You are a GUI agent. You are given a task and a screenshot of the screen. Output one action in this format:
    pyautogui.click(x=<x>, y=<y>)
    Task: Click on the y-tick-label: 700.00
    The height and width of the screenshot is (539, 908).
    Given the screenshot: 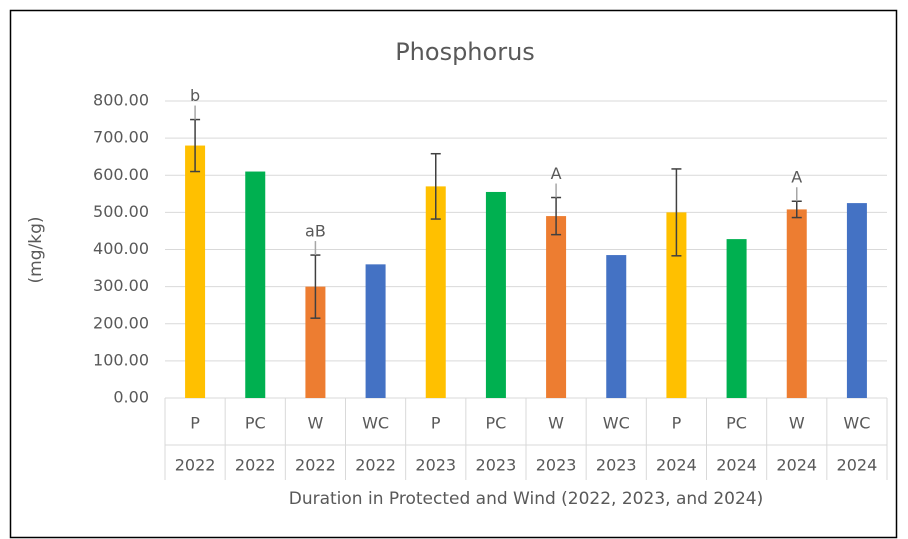 What is the action you would take?
    pyautogui.click(x=121, y=137)
    